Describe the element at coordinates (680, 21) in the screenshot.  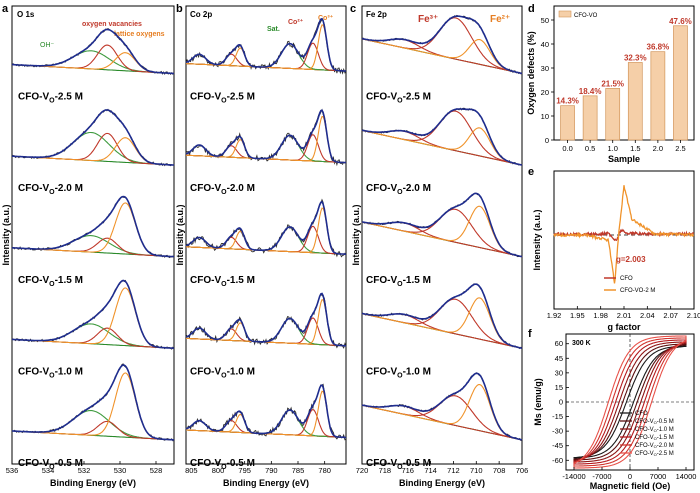
I see `bar-value-label-5: 47.6%` at that location.